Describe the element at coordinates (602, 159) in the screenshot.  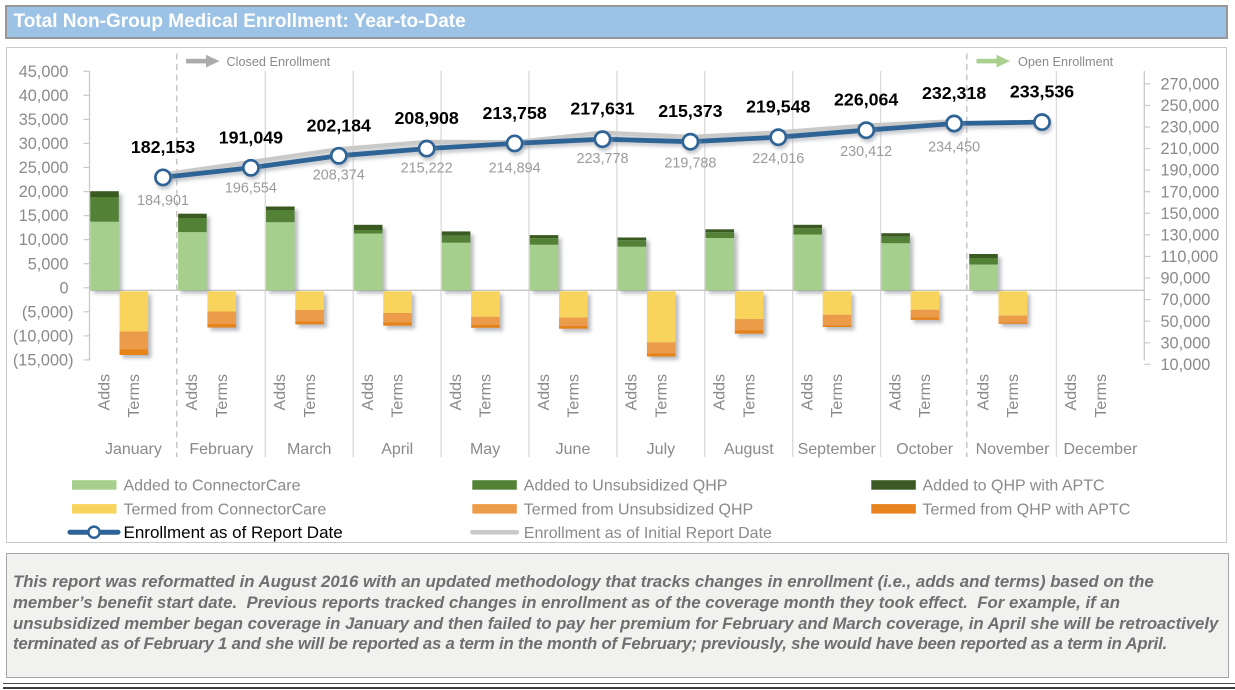
I see `svg-text: 223,778` at that location.